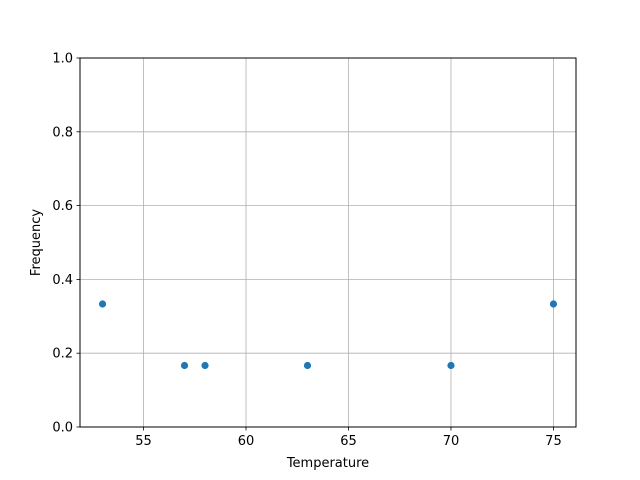  I want to click on x-tick-label: 70, so click(451, 441).